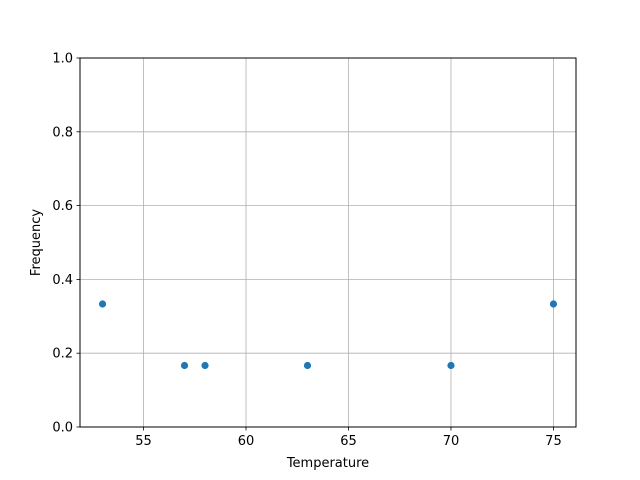  I want to click on x-tick-label: 70, so click(451, 441).